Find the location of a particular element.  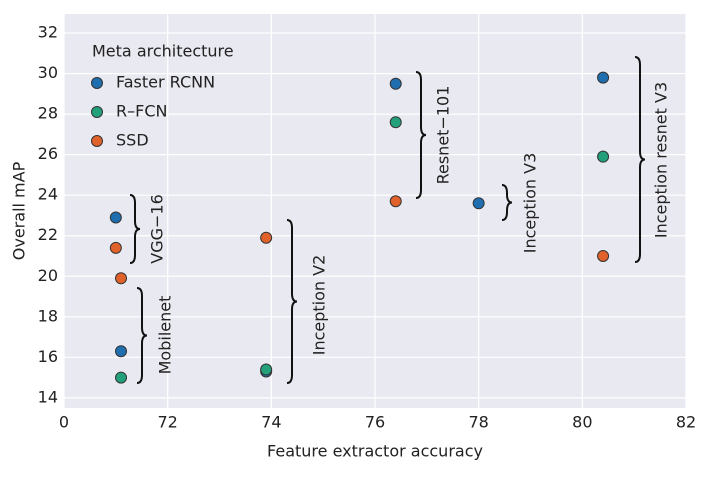

annotation: Inception V2 is located at coordinates (319, 305).